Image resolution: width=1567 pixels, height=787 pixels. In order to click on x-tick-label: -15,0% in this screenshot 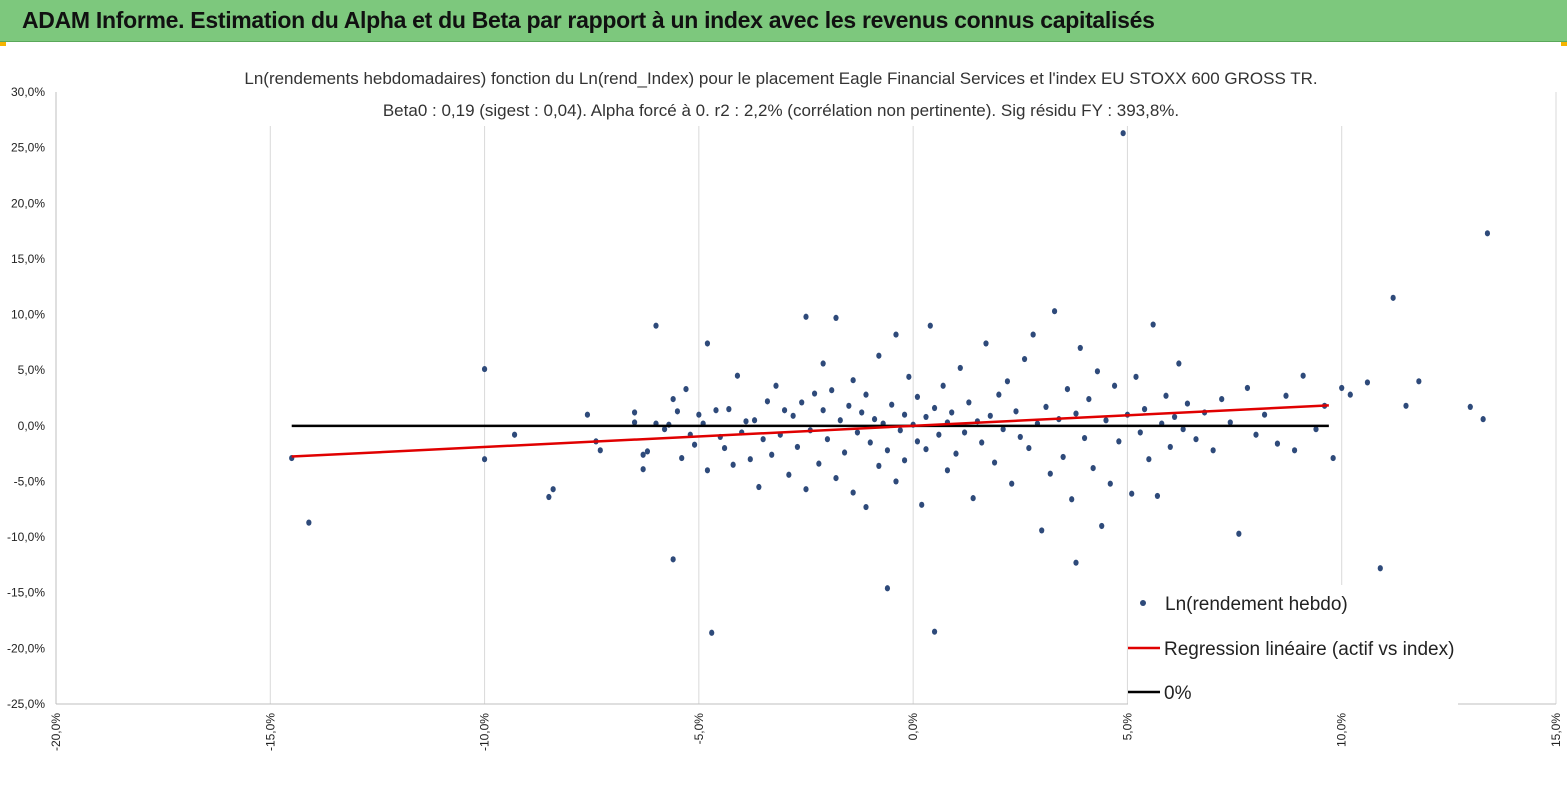, I will do `click(270, 732)`.